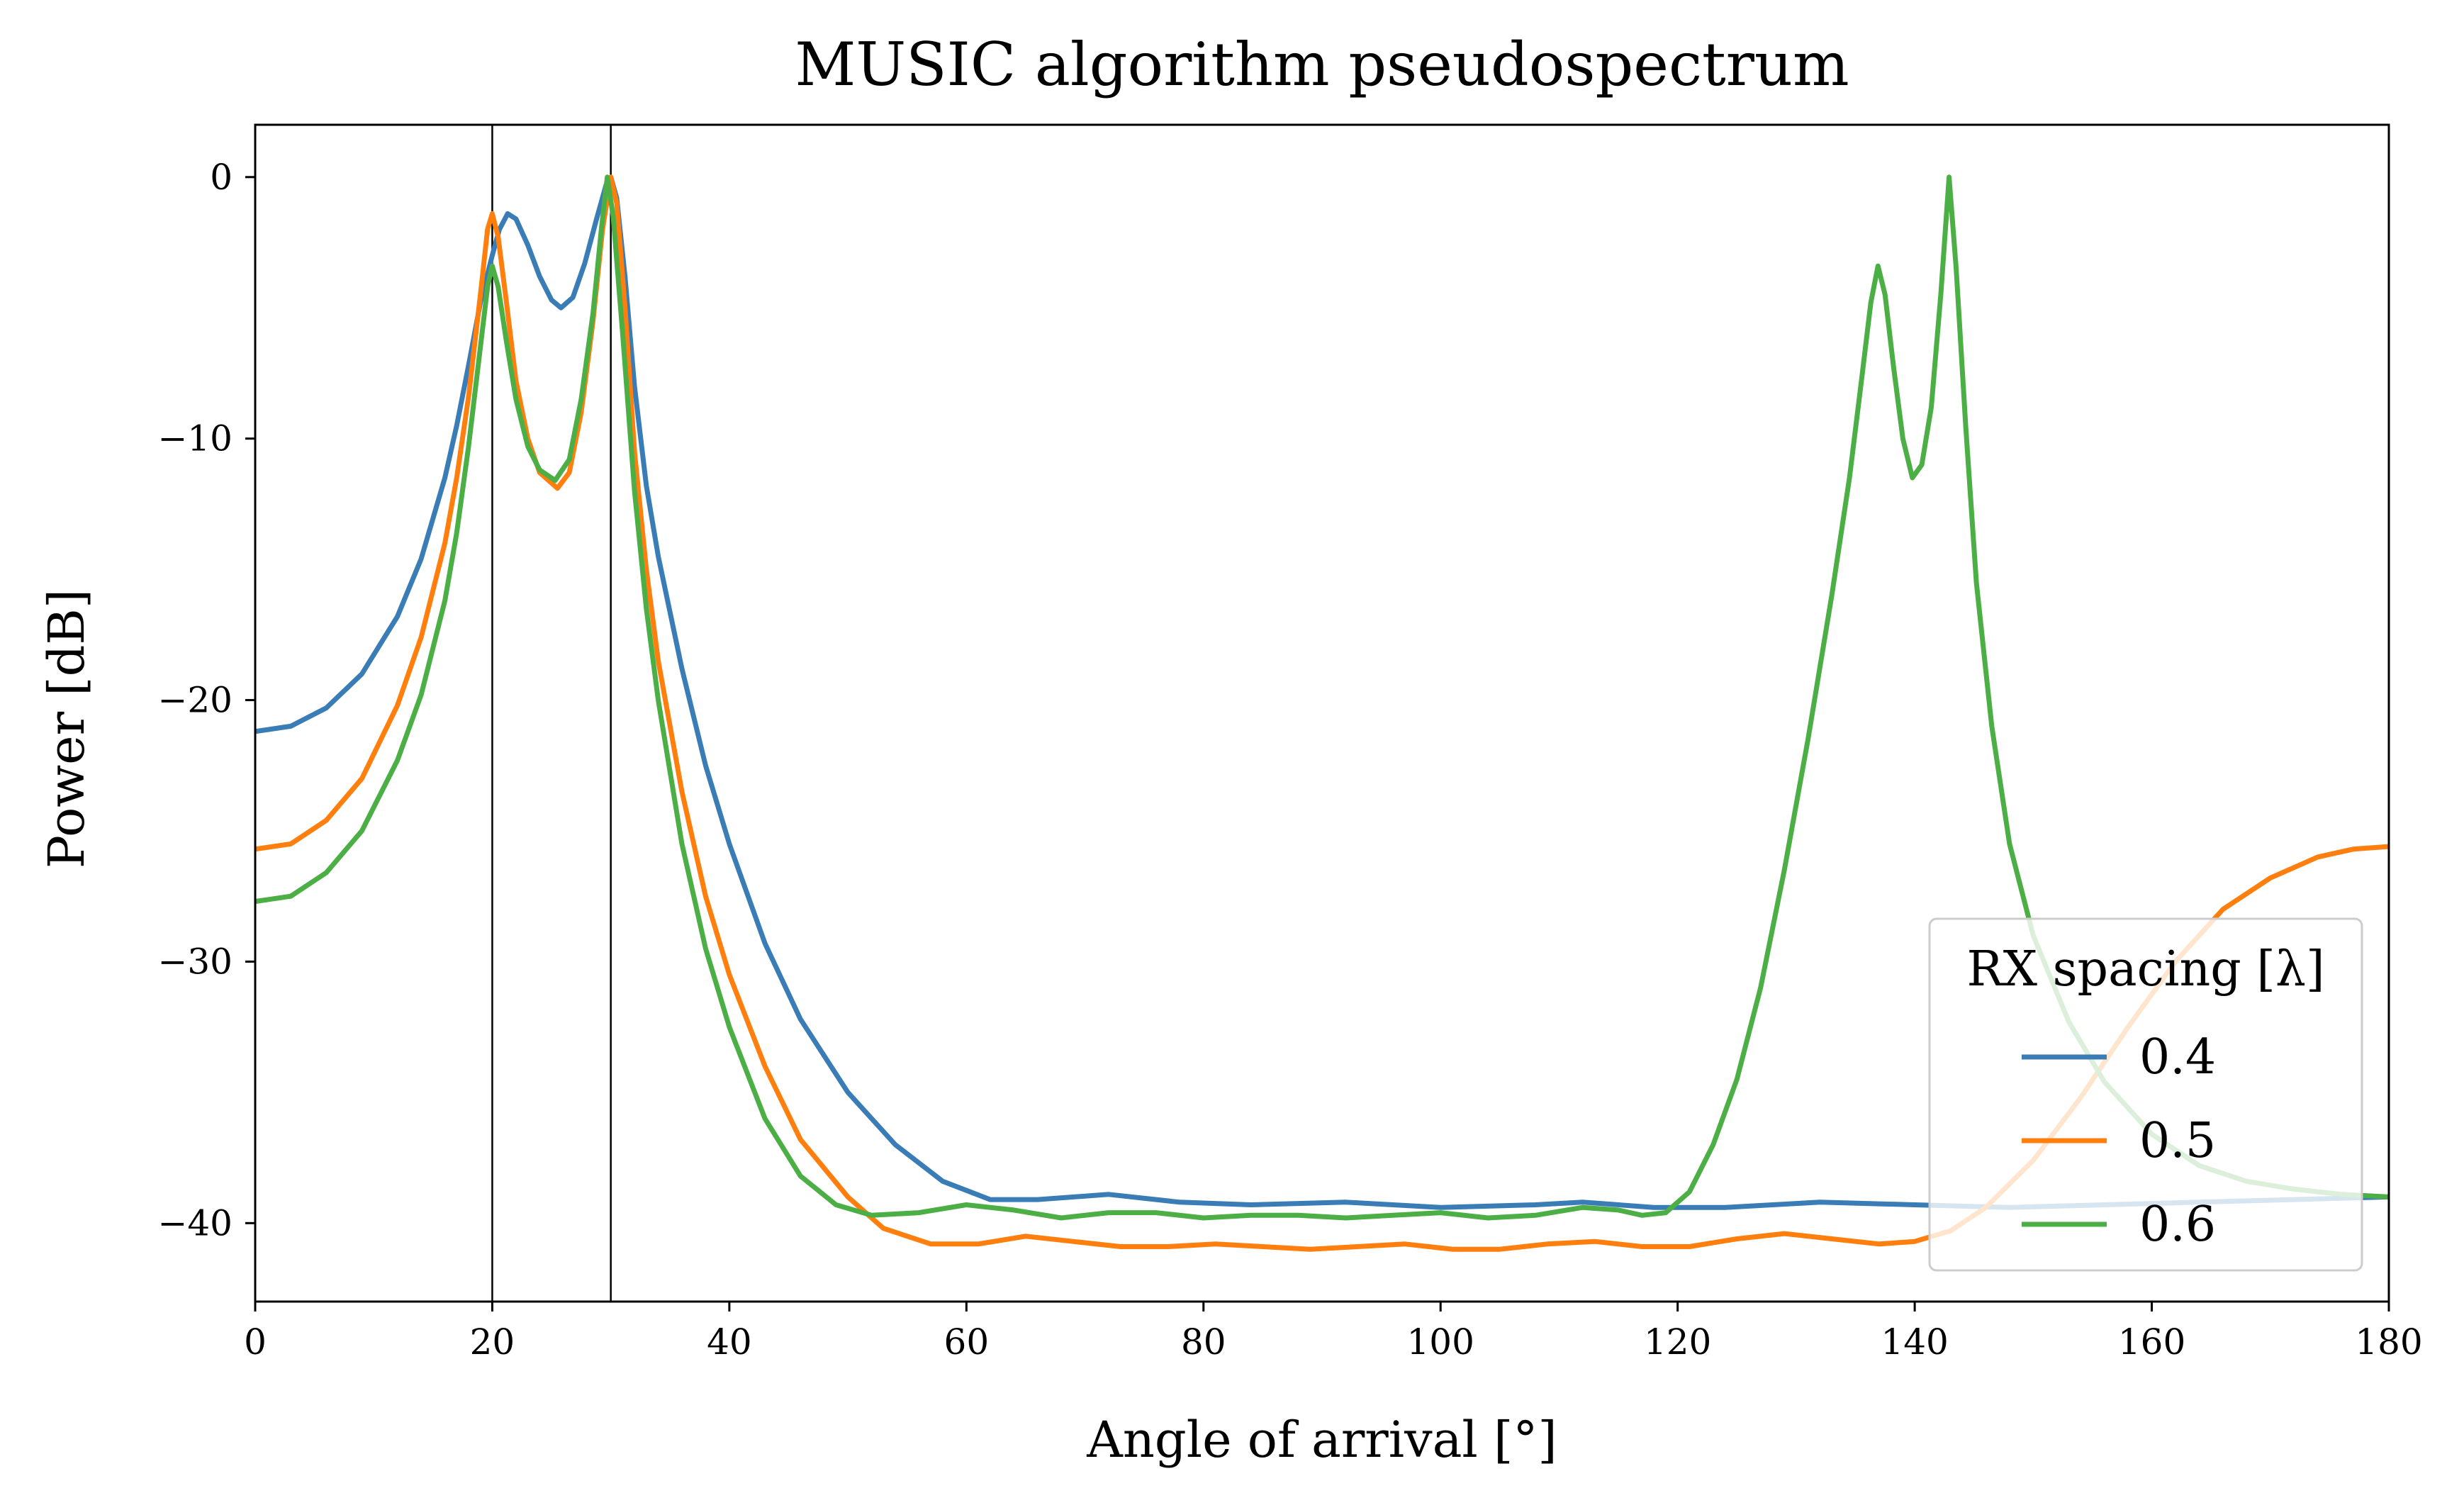  I want to click on x-tick-label: 40, so click(730, 1342).